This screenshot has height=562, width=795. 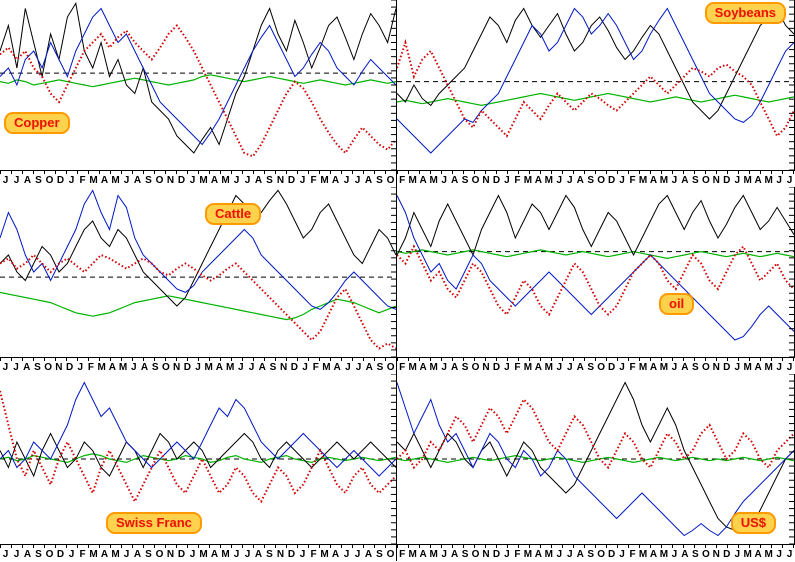 What do you see at coordinates (37, 123) in the screenshot?
I see `chart-label-copper: Copper` at bounding box center [37, 123].